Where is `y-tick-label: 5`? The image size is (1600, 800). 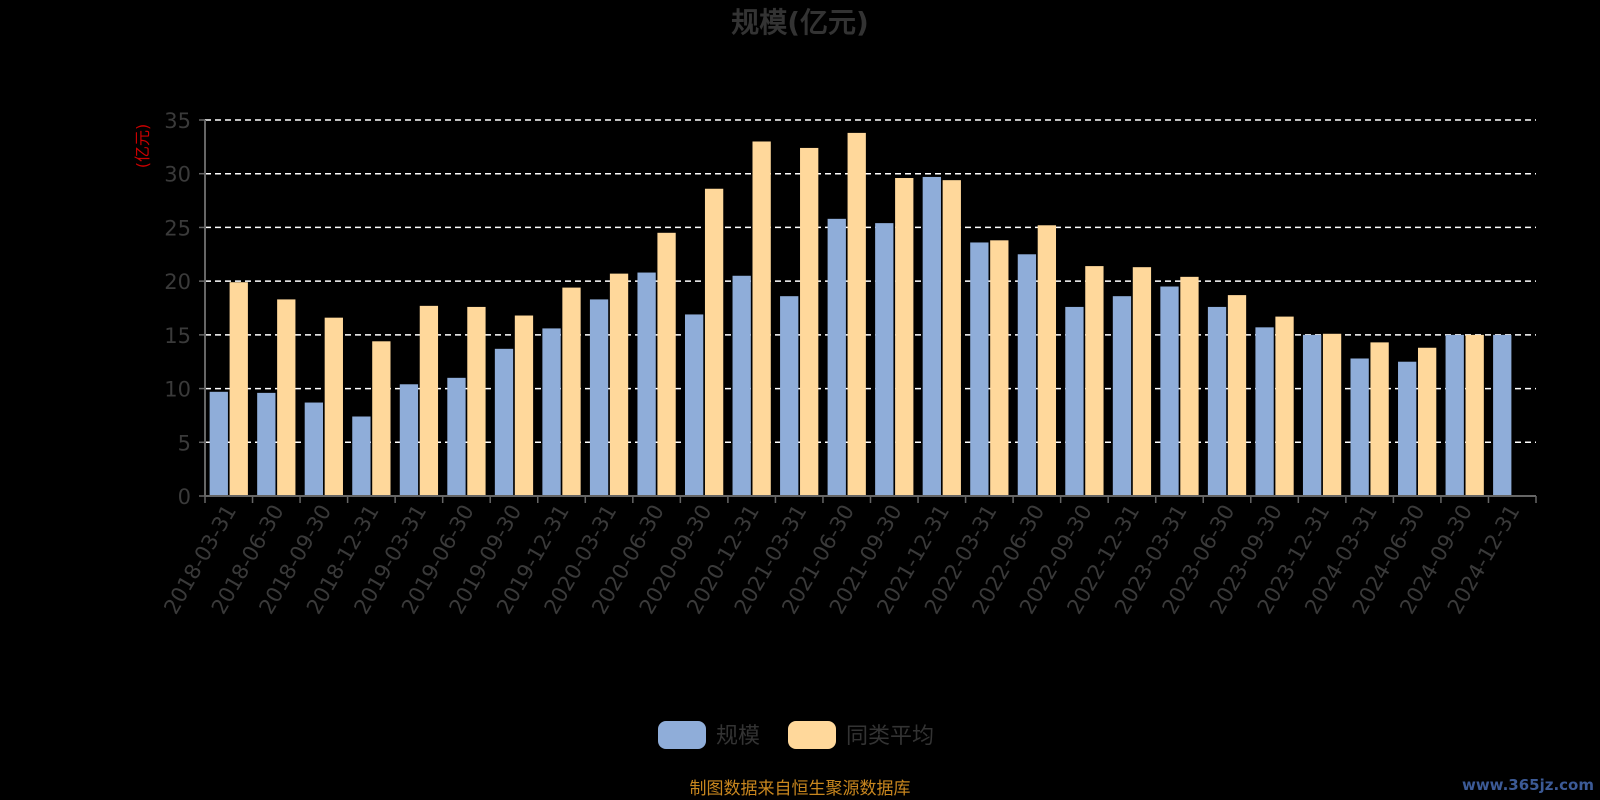
y-tick-label: 5 is located at coordinates (184, 443).